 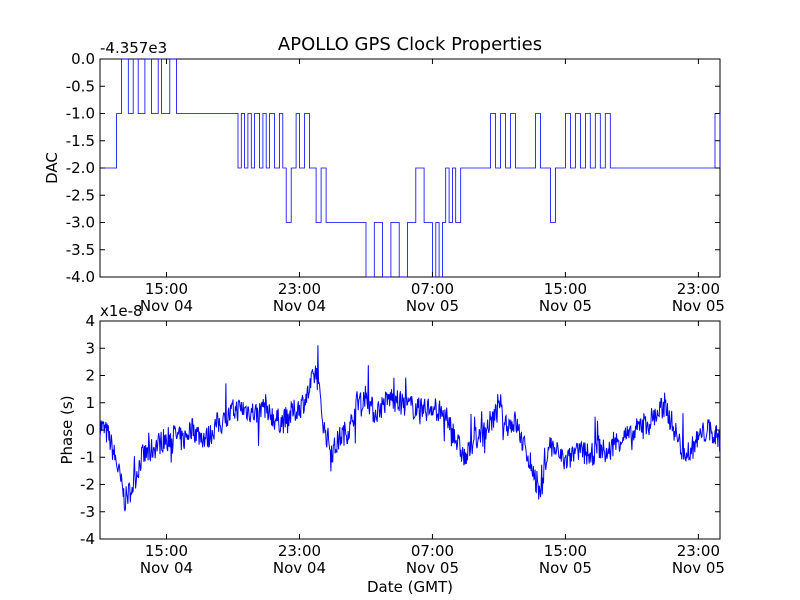 I want to click on phase-xtick-time: 07:00, so click(x=432, y=551).